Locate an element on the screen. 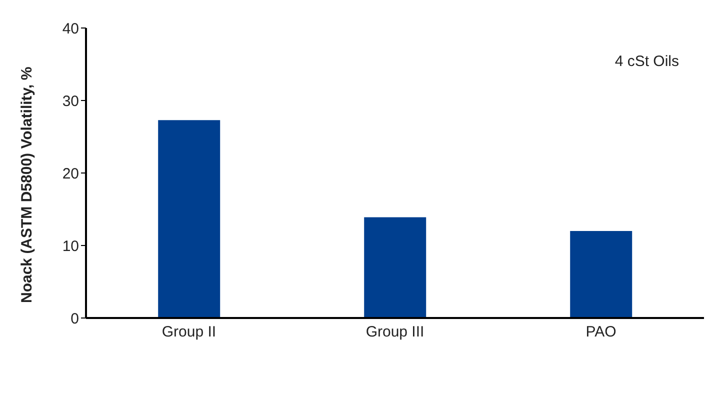  y-tick-label: 0 is located at coordinates (74, 319).